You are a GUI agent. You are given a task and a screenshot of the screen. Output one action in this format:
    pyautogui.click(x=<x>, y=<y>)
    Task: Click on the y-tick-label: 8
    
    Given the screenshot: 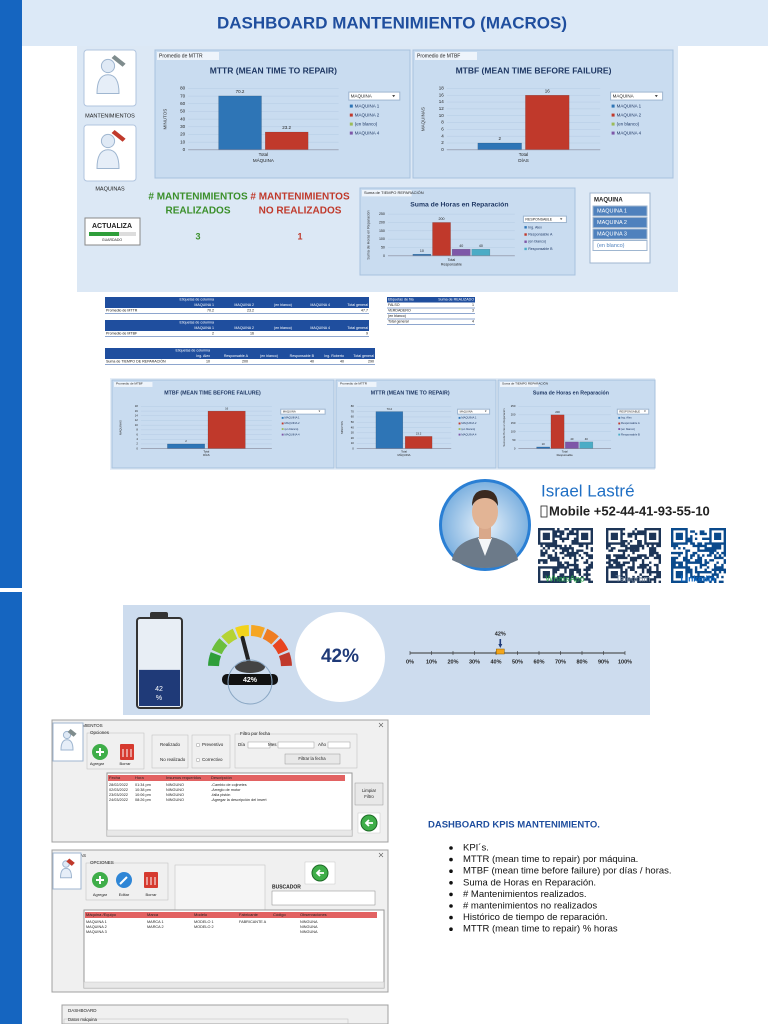 What is the action you would take?
    pyautogui.click(x=442, y=122)
    